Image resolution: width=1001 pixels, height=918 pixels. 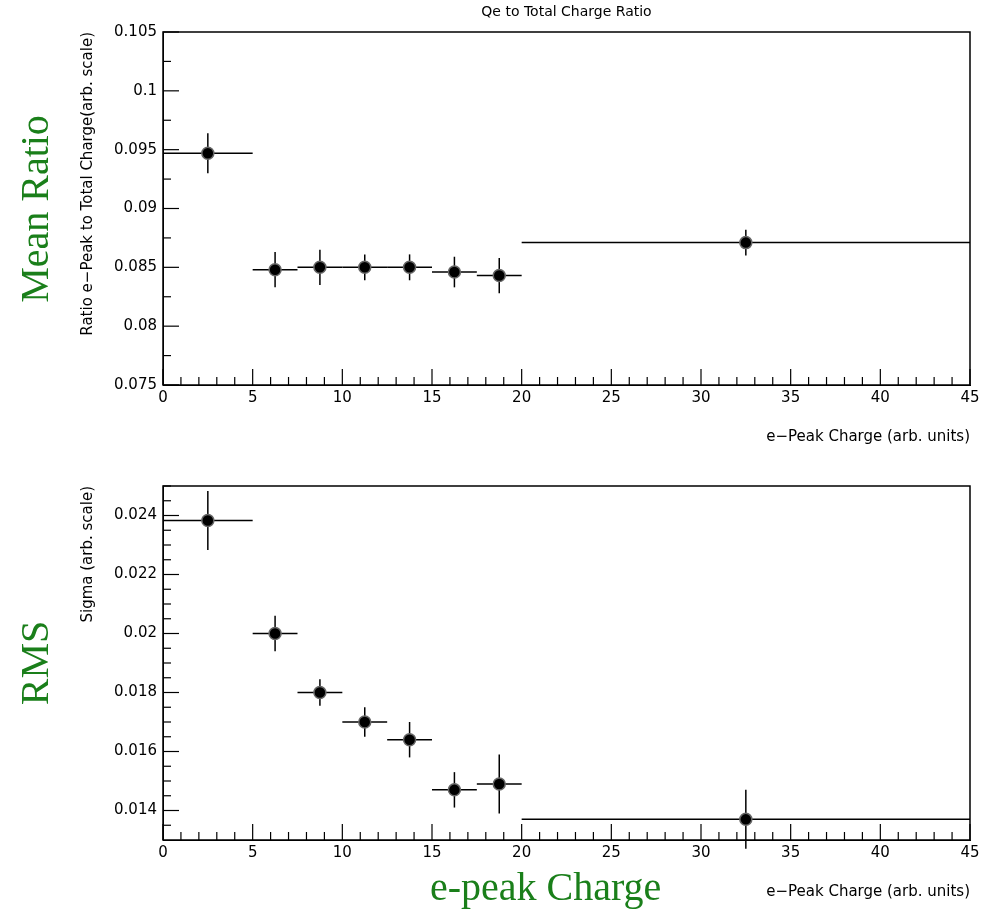 What do you see at coordinates (546, 886) in the screenshot?
I see `text: e-peak Charge` at bounding box center [546, 886].